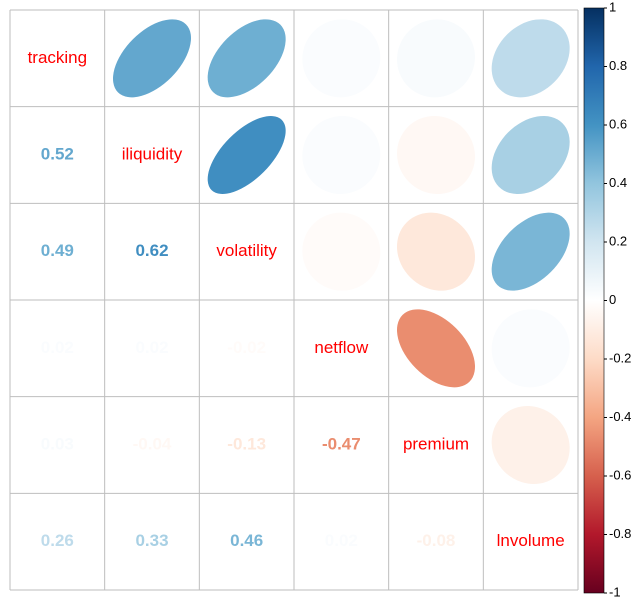 The width and height of the screenshot is (640, 603). Describe the element at coordinates (57, 153) in the screenshot. I see `correlation-value: 0.52` at that location.